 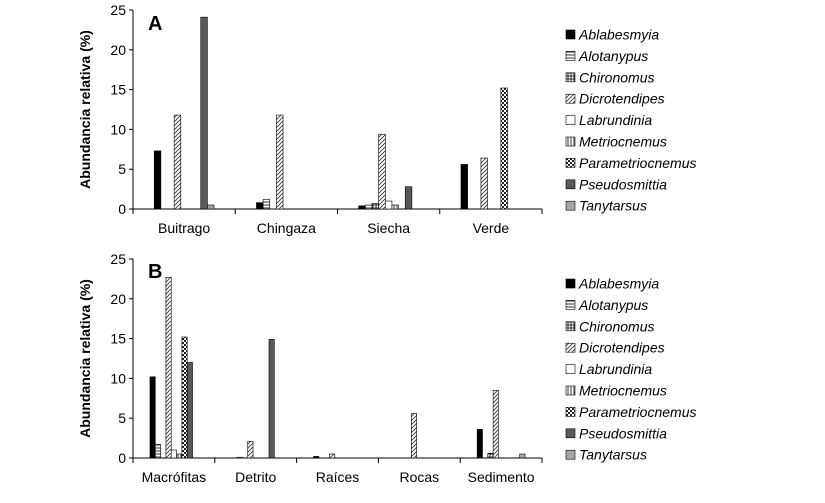 What do you see at coordinates (204, 113) in the screenshot?
I see `bar-pseudosmittia-buitrago` at bounding box center [204, 113].